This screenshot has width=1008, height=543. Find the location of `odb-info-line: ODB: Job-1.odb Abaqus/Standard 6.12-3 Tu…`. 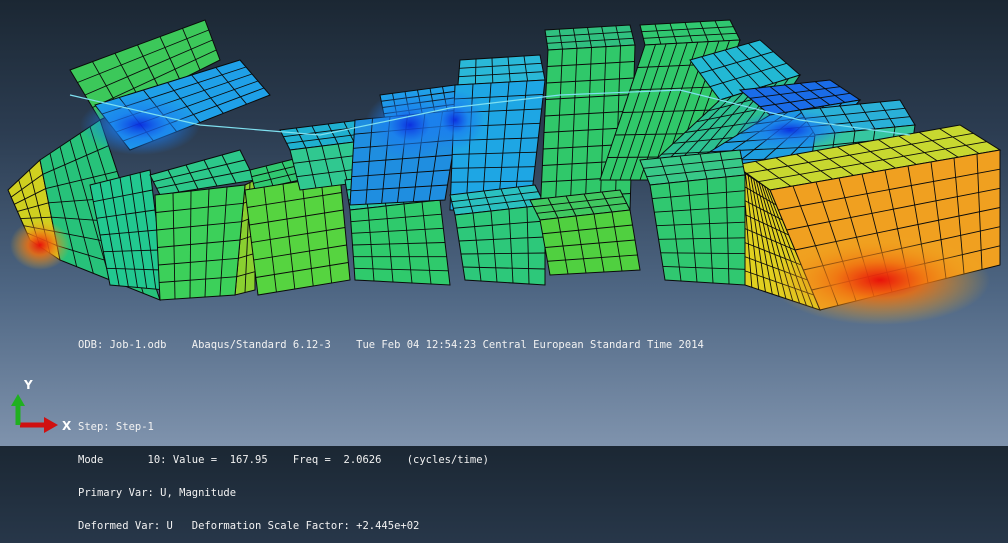

odb-info-line: ODB: Job-1.odb Abaqus/Standard 6.12-3 Tu… is located at coordinates (391, 345).